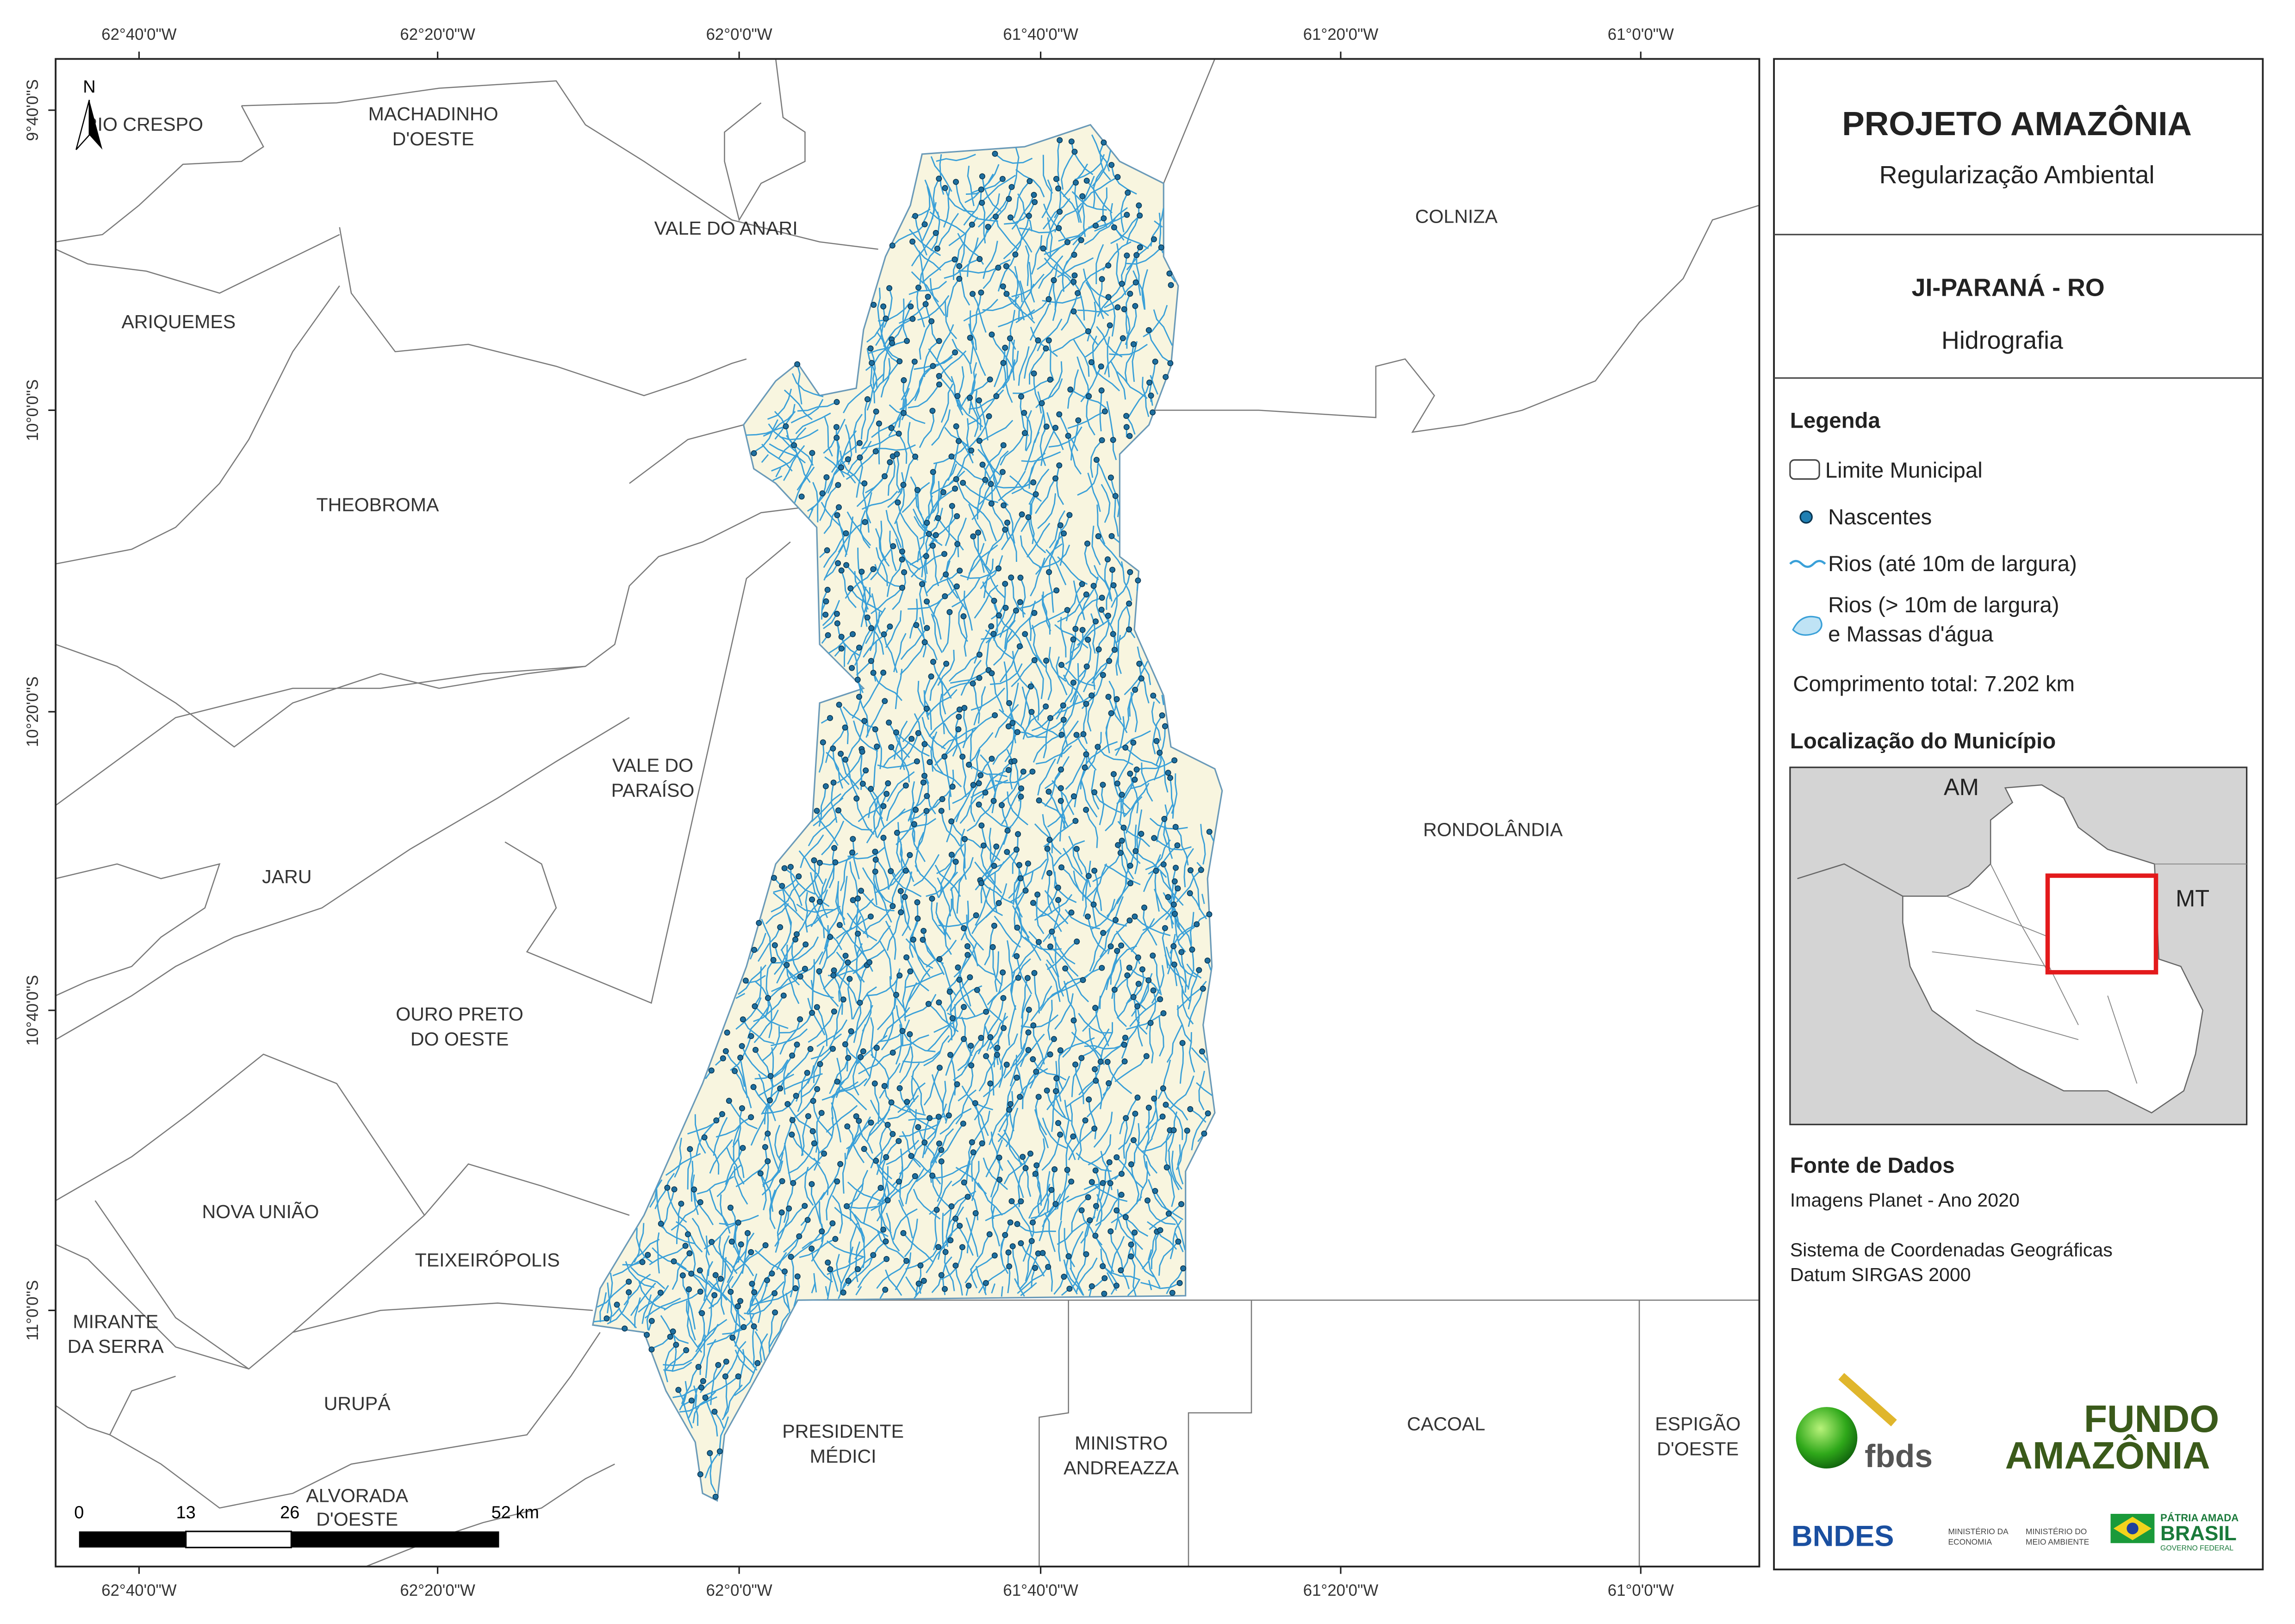 The height and width of the screenshot is (1624, 2295). What do you see at coordinates (653, 790) in the screenshot?
I see `municipality-label: PARAÍSO` at bounding box center [653, 790].